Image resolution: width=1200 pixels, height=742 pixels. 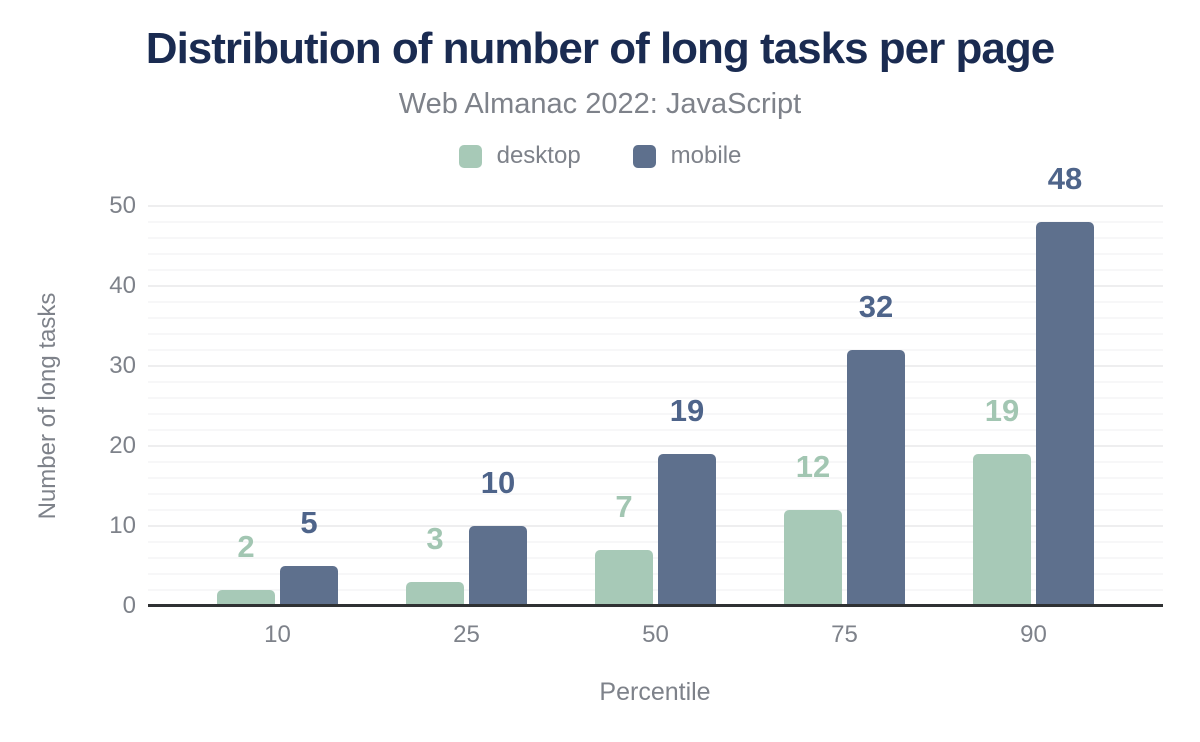 I want to click on y-tick-10: 10, so click(x=122, y=525).